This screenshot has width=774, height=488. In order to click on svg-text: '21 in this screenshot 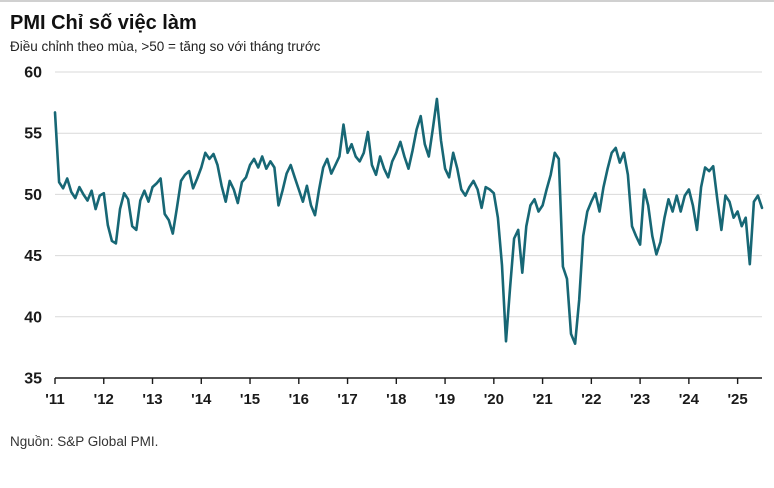, I will do `click(542, 399)`.